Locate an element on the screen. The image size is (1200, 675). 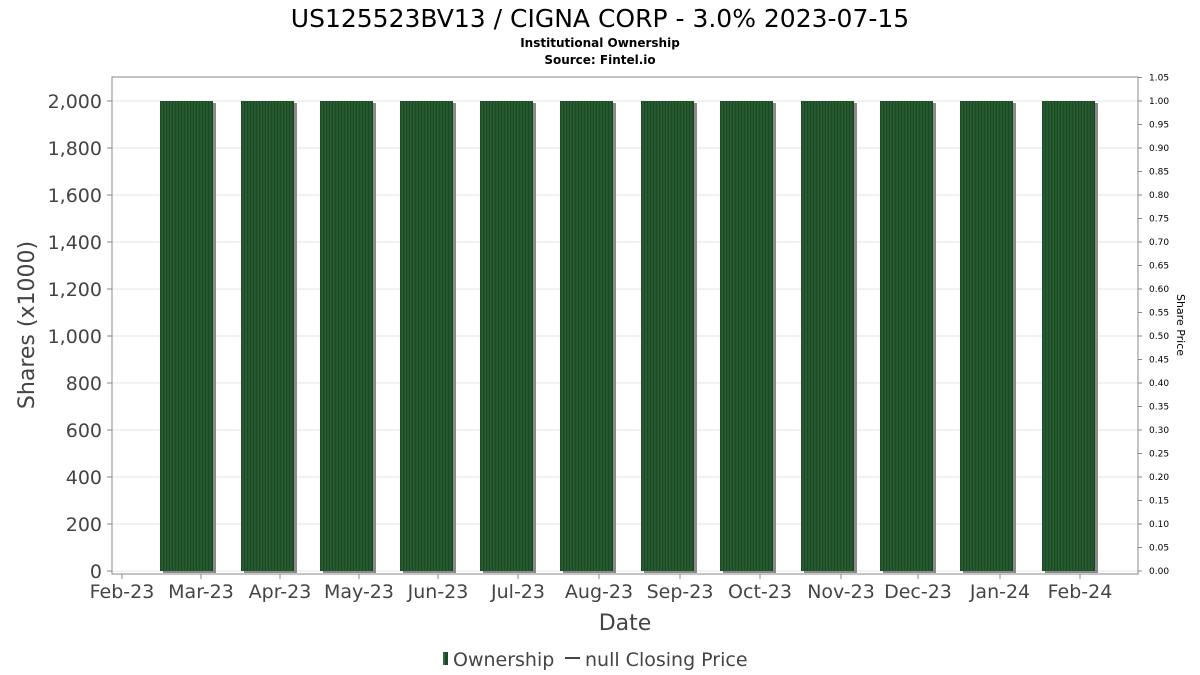
y2-tick-label: 0.05 is located at coordinates (1159, 549).